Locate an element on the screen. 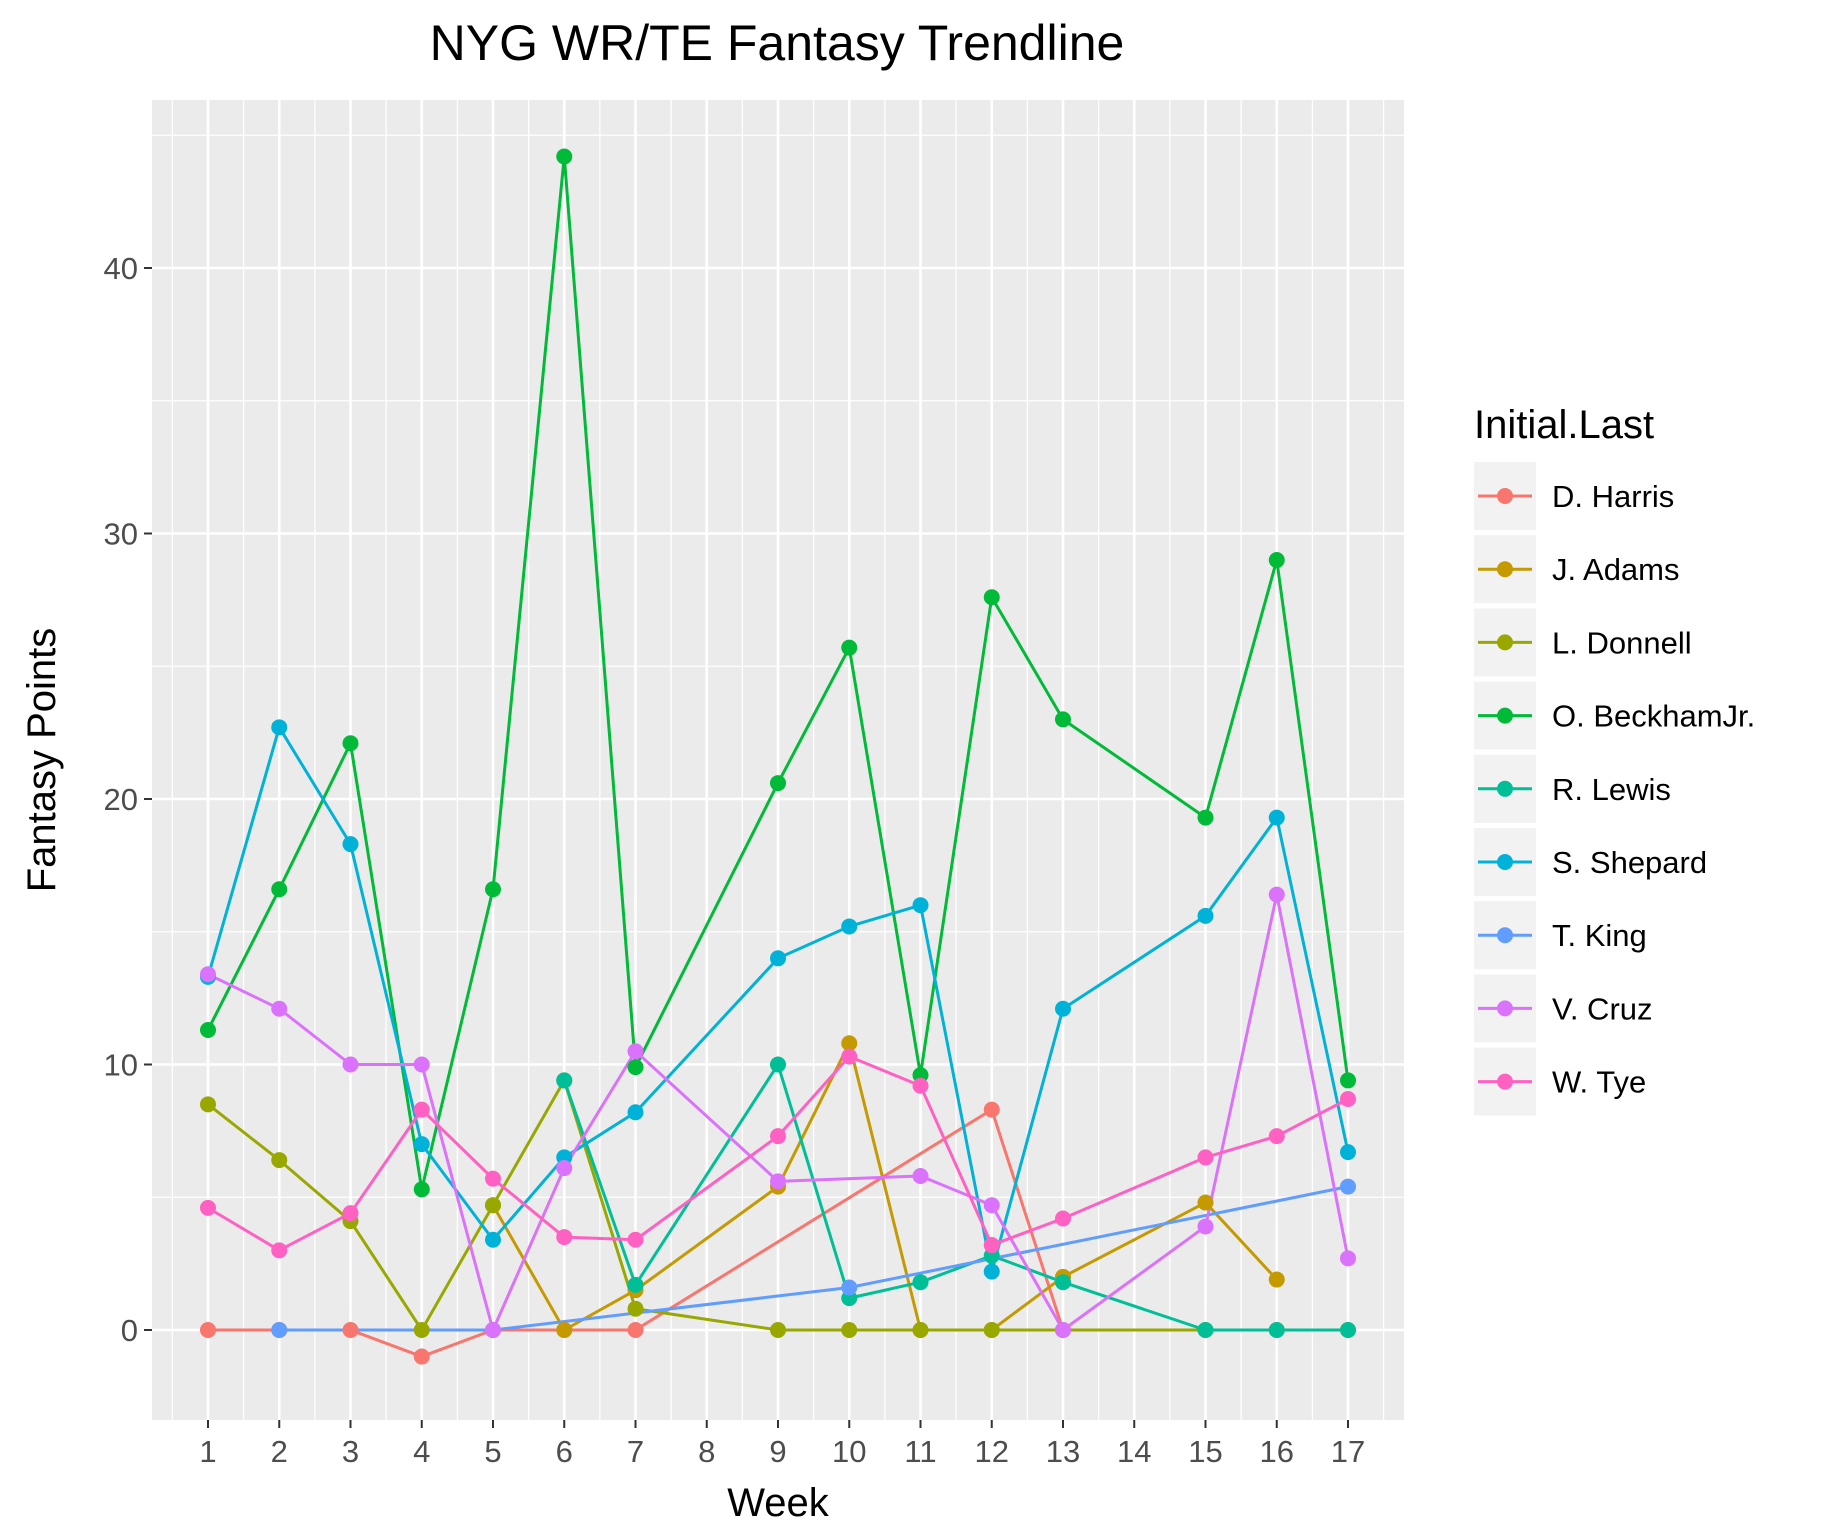  x-tick-label: 17 is located at coordinates (1348, 1451).